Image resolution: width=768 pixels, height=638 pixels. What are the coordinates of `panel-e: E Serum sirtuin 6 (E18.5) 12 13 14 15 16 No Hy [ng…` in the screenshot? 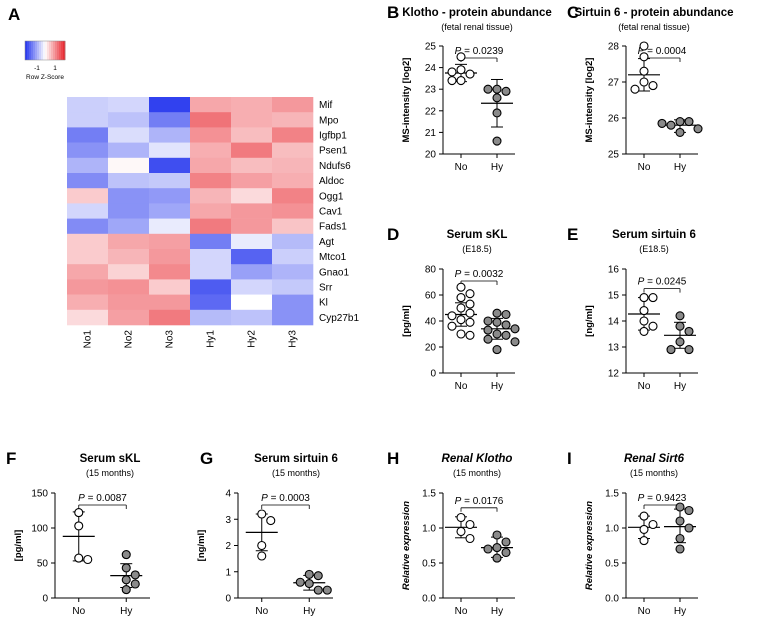 It's located at (632, 308).